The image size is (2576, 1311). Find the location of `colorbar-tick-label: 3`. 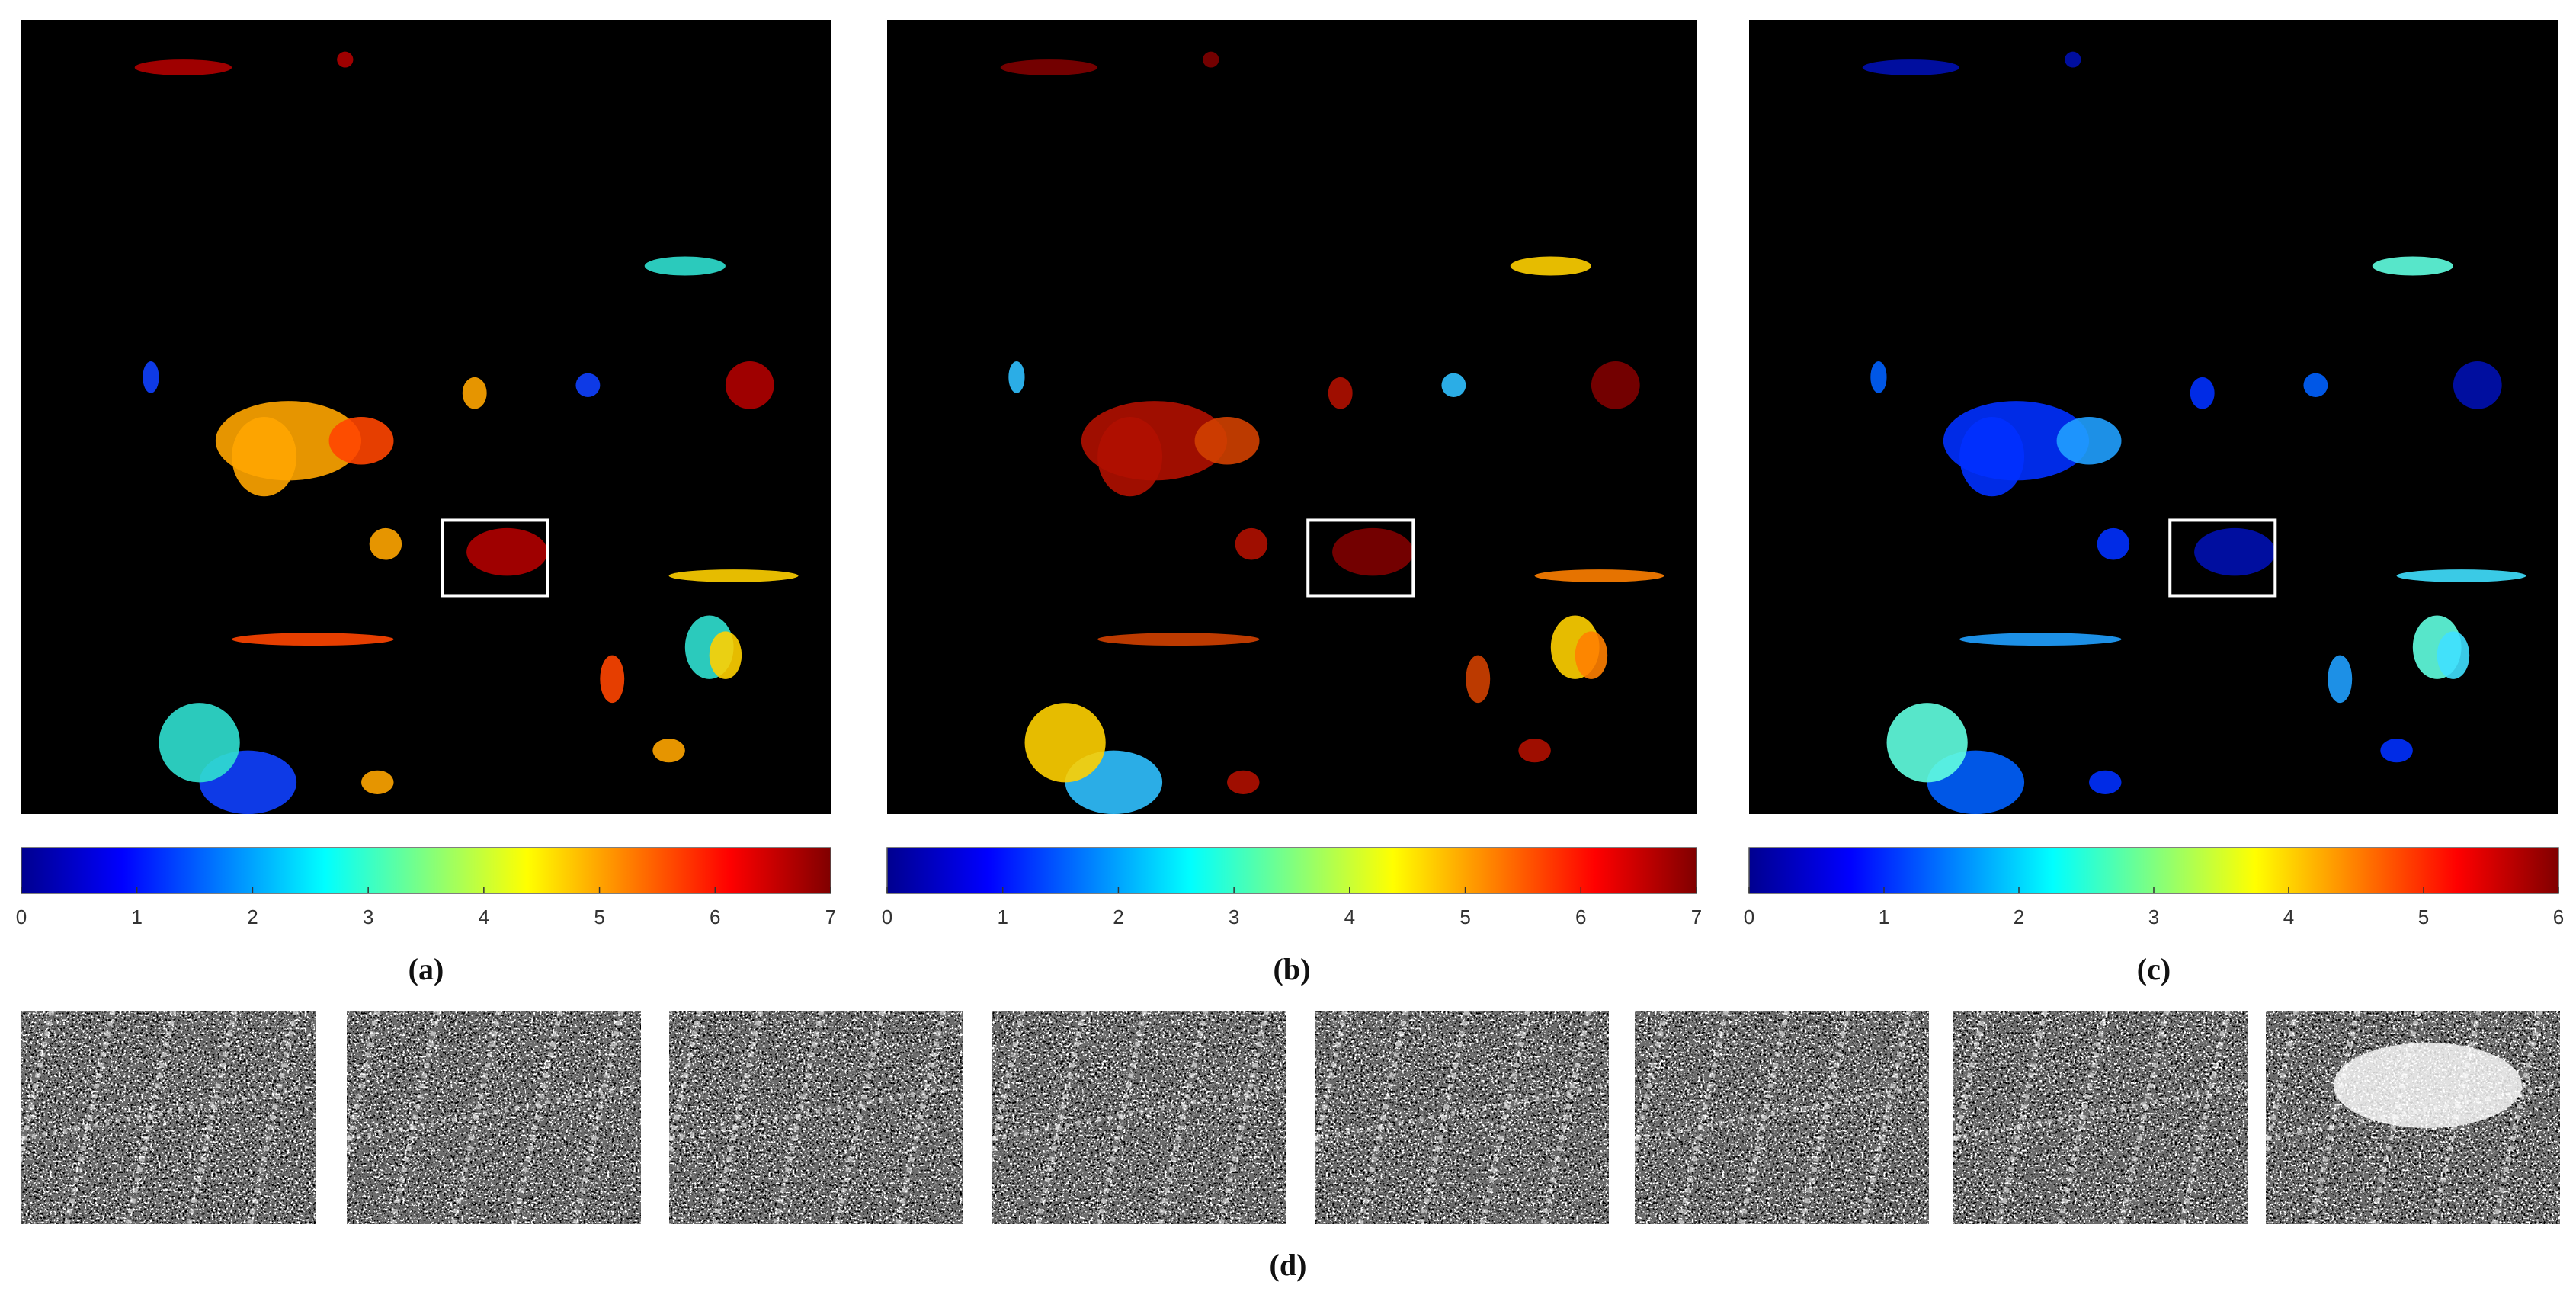

colorbar-tick-label: 3 is located at coordinates (368, 917).